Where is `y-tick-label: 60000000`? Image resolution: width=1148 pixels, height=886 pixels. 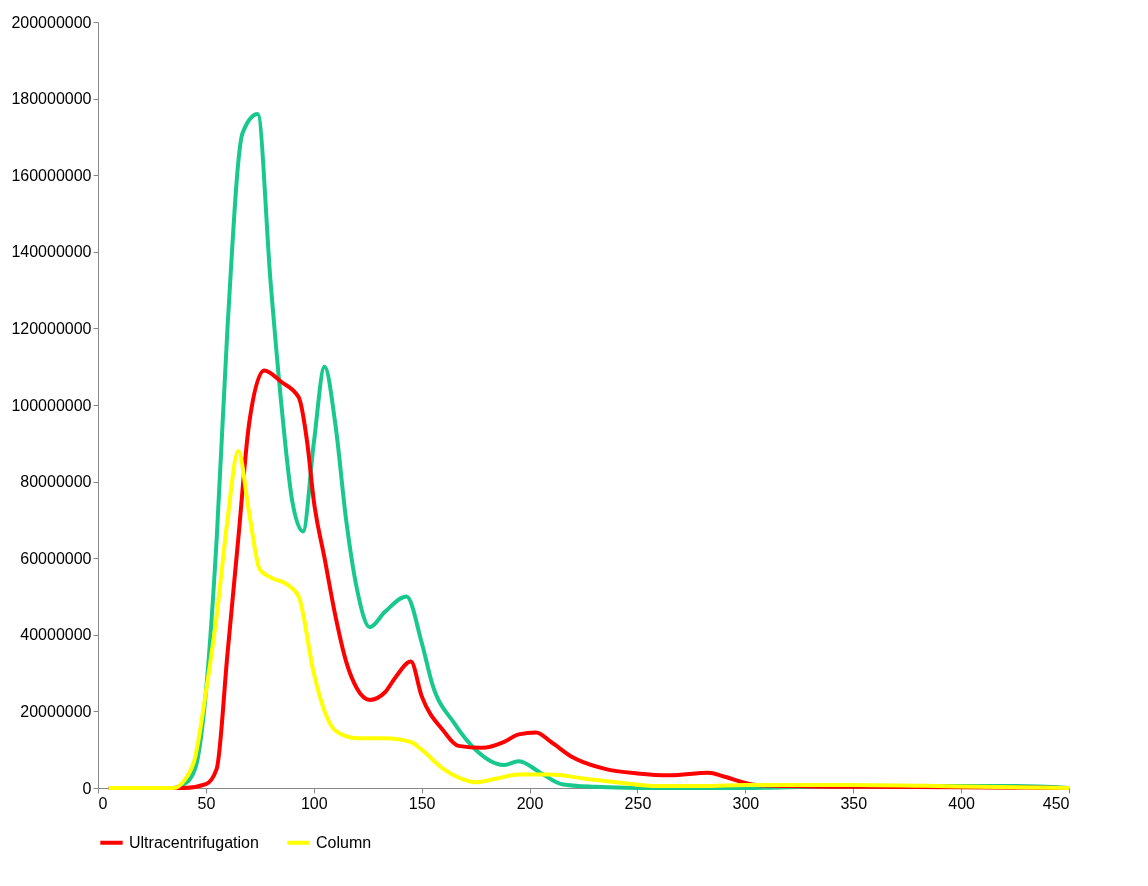
y-tick-label: 60000000 is located at coordinates (56, 558).